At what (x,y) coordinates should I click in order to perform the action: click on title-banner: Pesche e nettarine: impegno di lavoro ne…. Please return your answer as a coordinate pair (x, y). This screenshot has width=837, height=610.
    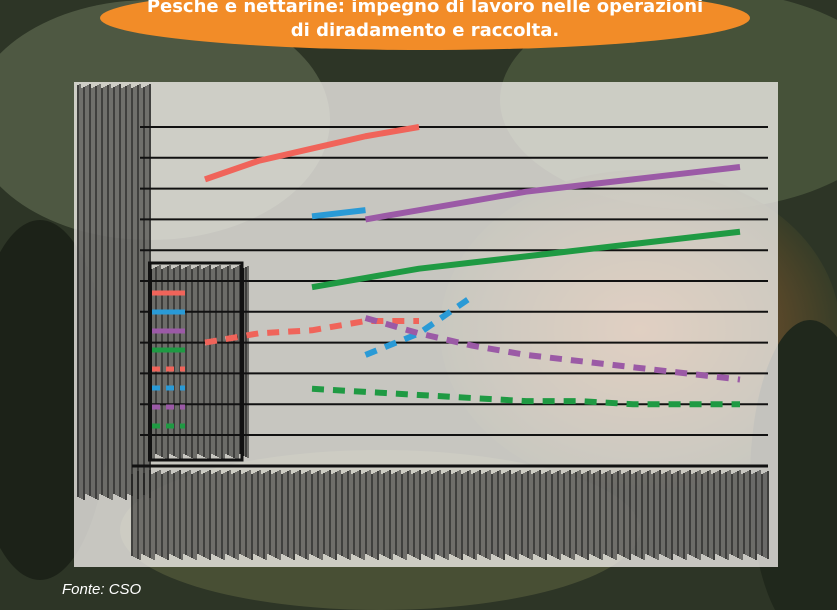
    Looking at the image, I should click on (425, 25).